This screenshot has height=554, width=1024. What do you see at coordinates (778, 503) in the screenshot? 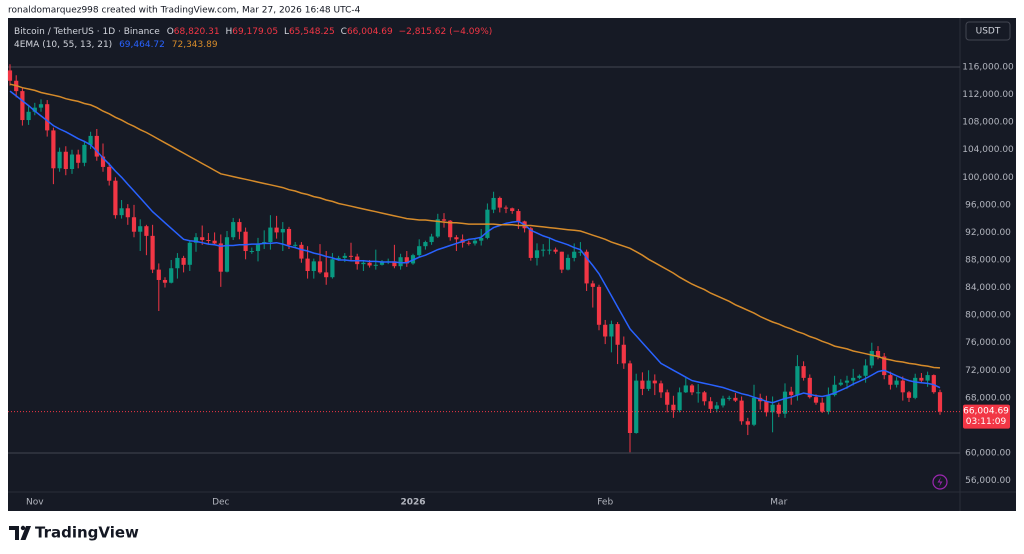
I see `x-tick-label: Mar` at bounding box center [778, 503].